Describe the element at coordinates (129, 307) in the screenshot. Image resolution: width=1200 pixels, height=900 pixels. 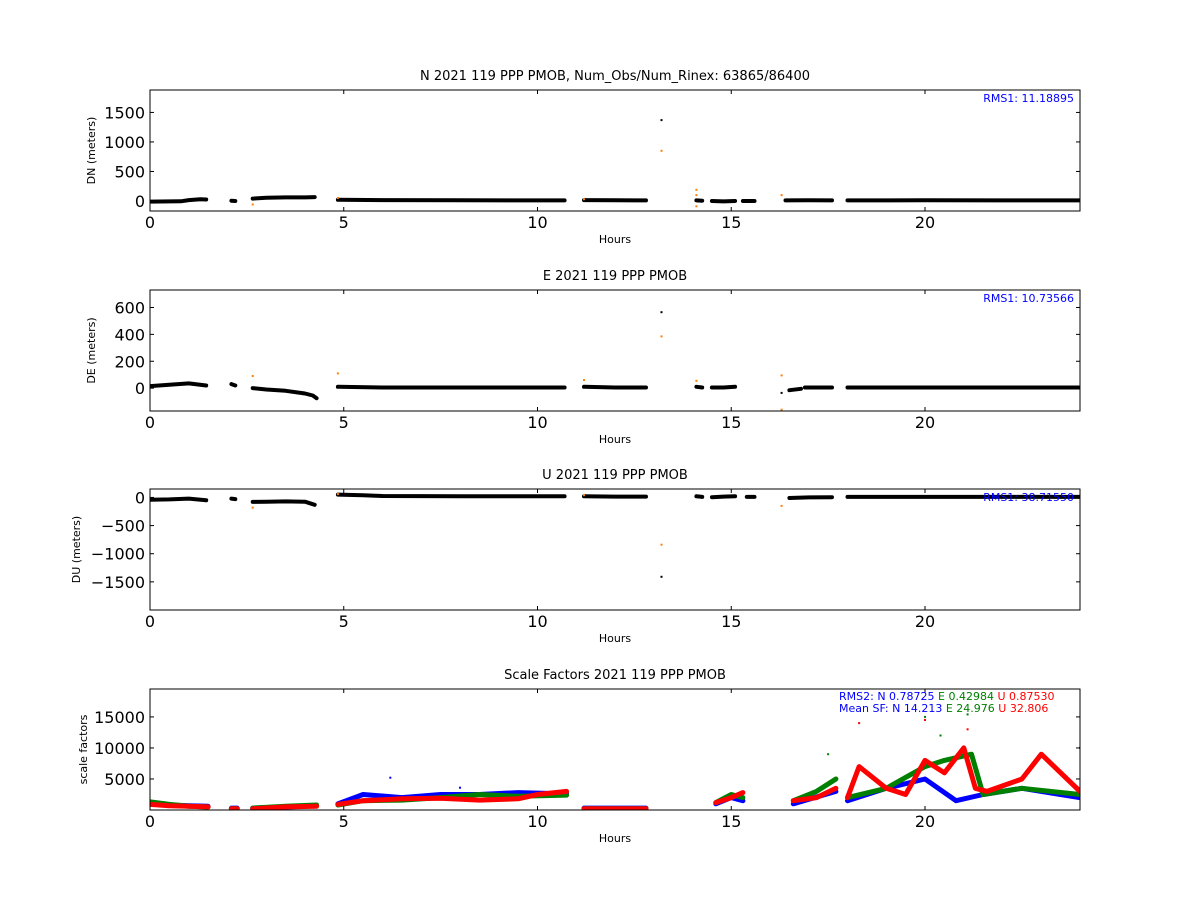
I see `y-tick-label: 600` at that location.